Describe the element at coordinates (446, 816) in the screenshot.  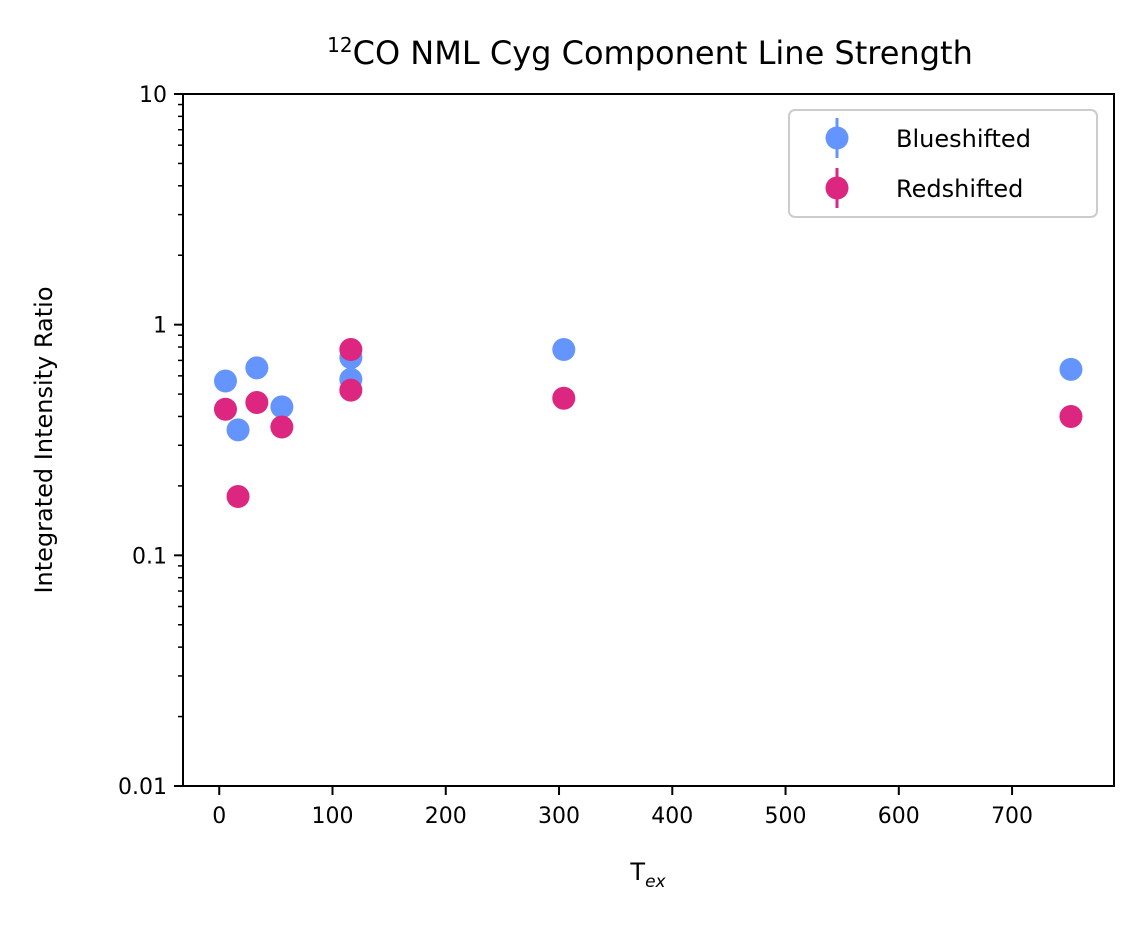
I see `x-tick-label: 200` at that location.